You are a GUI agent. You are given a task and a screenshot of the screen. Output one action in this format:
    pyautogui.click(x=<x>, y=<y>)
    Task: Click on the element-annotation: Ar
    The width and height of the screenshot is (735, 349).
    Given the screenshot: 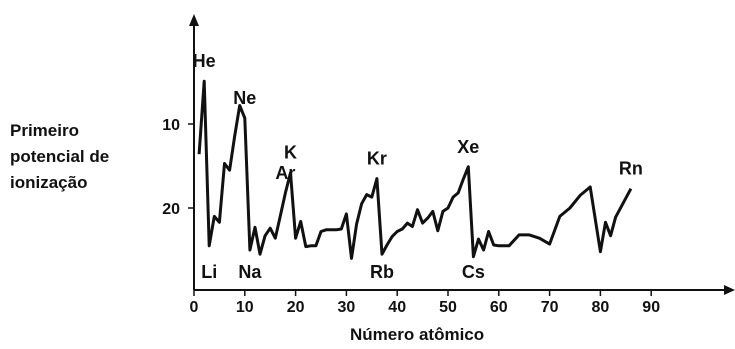 What is the action you would take?
    pyautogui.click(x=285, y=173)
    